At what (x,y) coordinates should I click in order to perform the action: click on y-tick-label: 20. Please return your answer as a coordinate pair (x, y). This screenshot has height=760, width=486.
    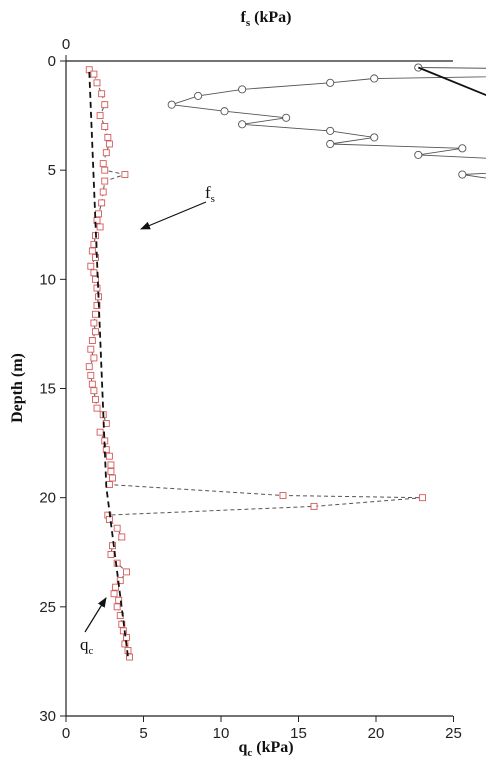
    Looking at the image, I should click on (47, 498).